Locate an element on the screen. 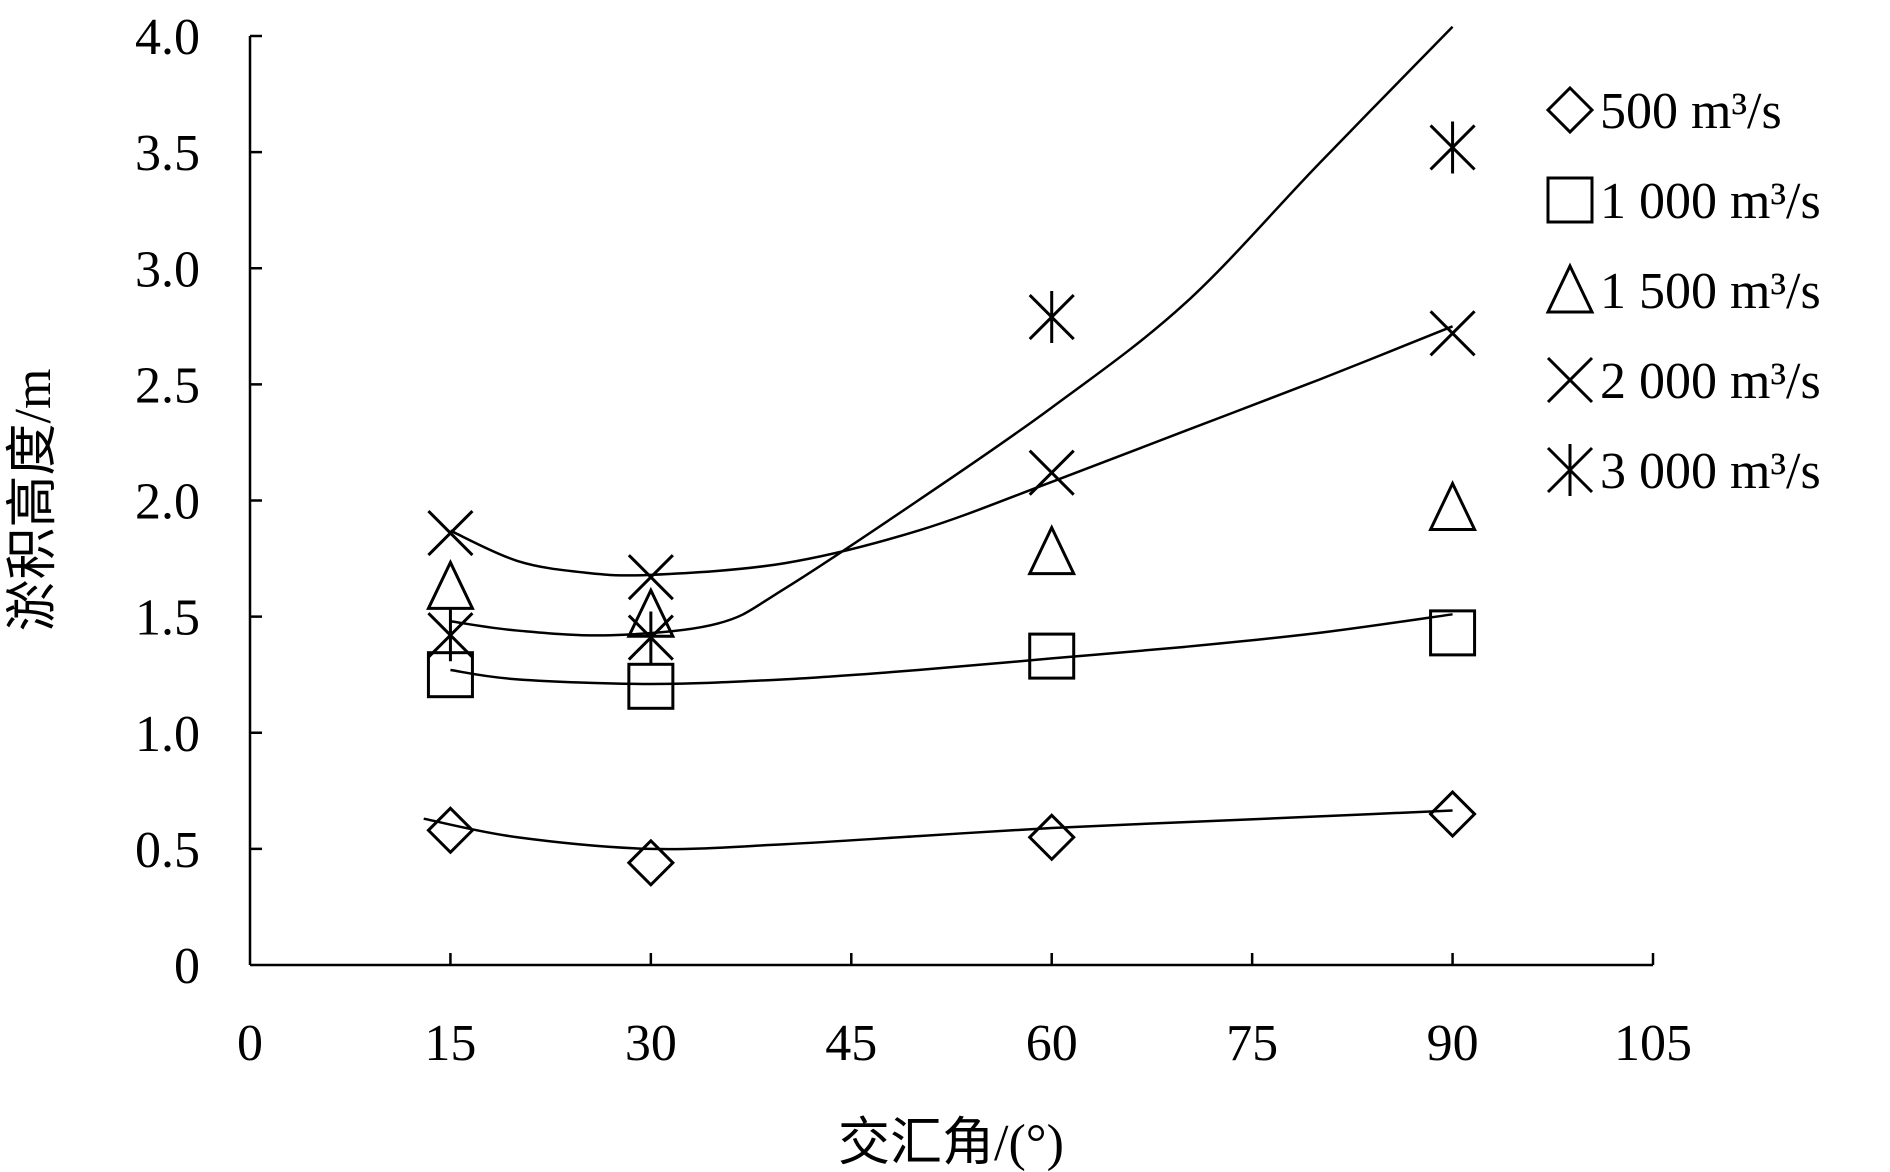  x-tick-label: 90 is located at coordinates (1453, 1043).